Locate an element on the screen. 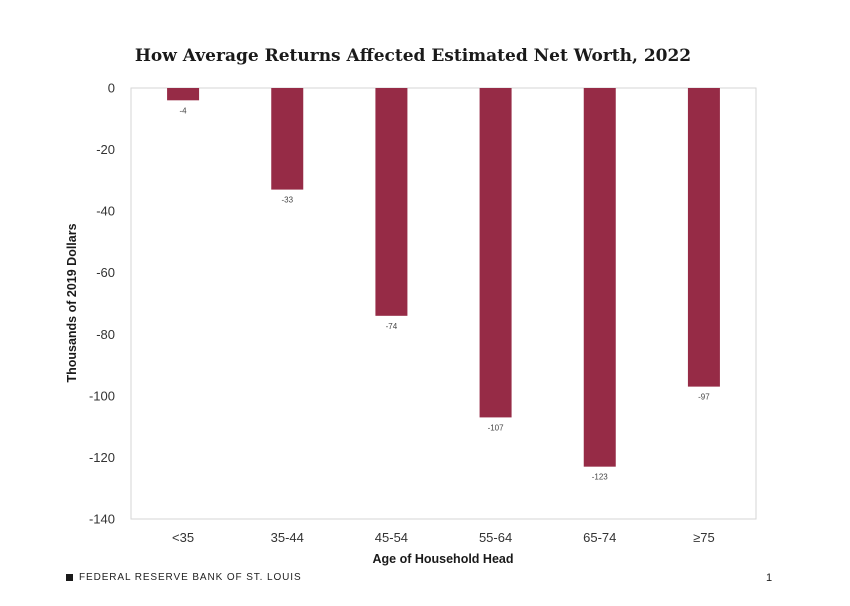 This screenshot has height=606, width=850. y-tick-label: -20 is located at coordinates (105, 149).